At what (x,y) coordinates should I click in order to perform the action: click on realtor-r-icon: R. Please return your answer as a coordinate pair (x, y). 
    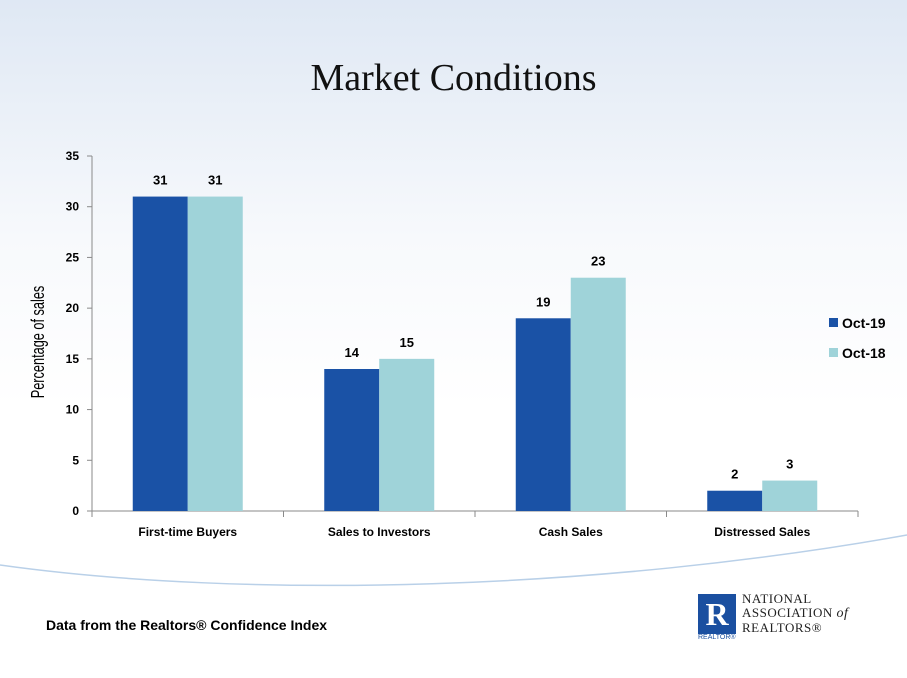
    Looking at the image, I should click on (717, 614).